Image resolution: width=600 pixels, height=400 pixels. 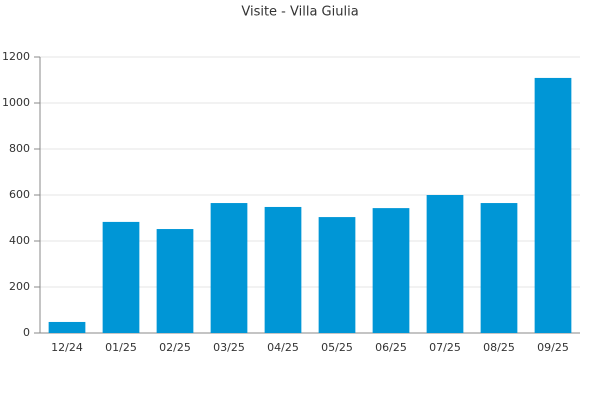 What do you see at coordinates (391, 347) in the screenshot?
I see `x-tick-label: 06/25` at bounding box center [391, 347].